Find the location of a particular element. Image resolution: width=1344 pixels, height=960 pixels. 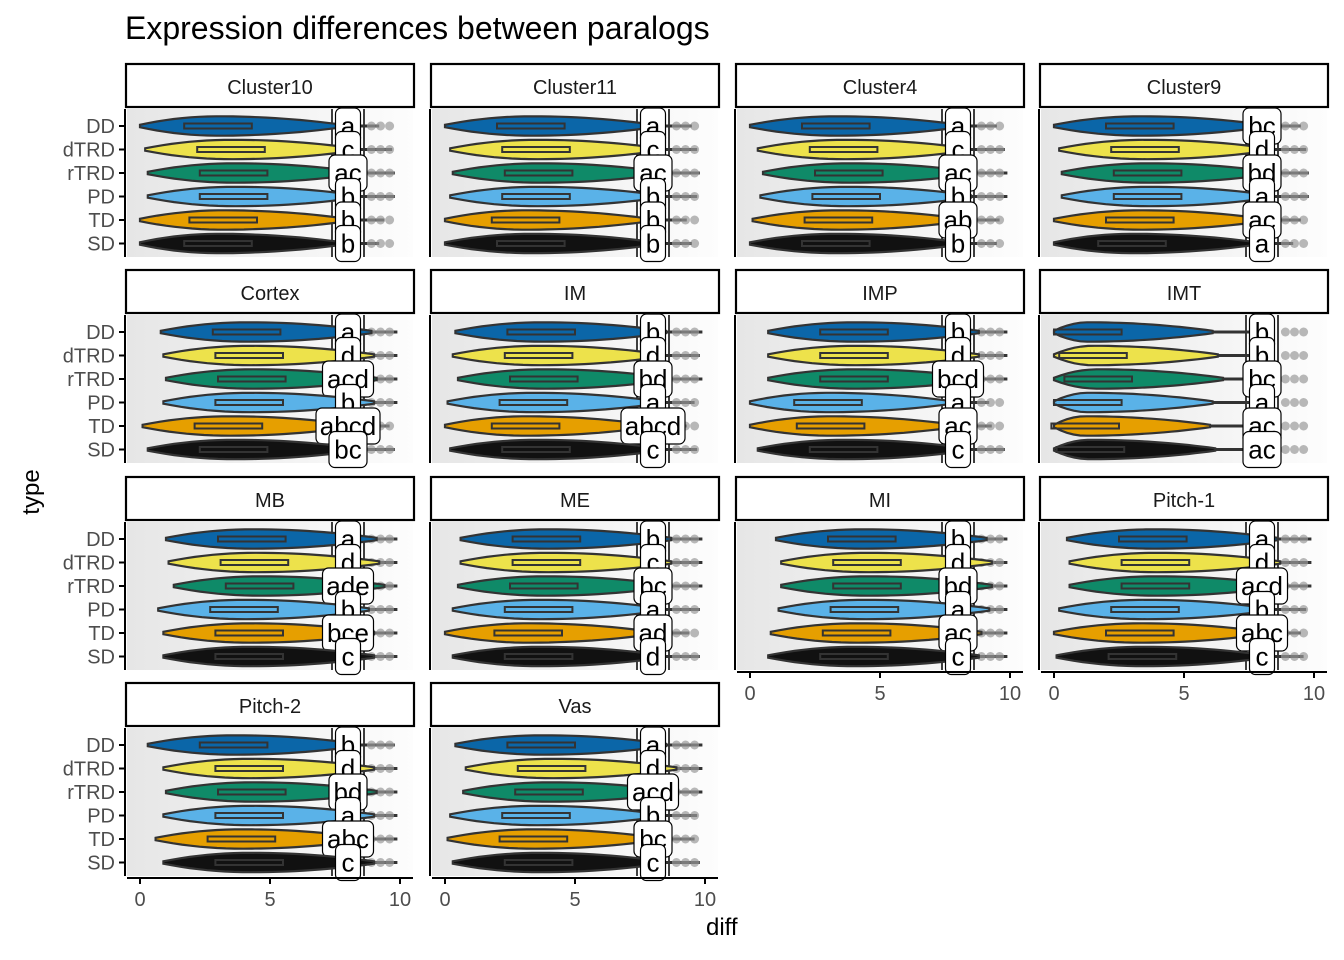

significance-label: d is located at coordinates (653, 657).